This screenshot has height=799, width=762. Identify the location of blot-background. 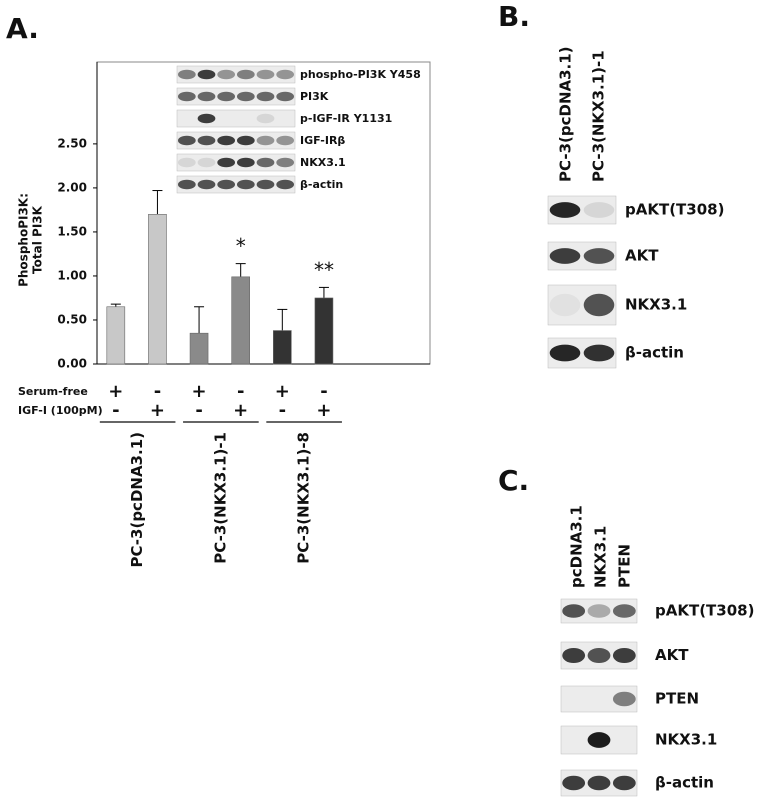
(236, 118).